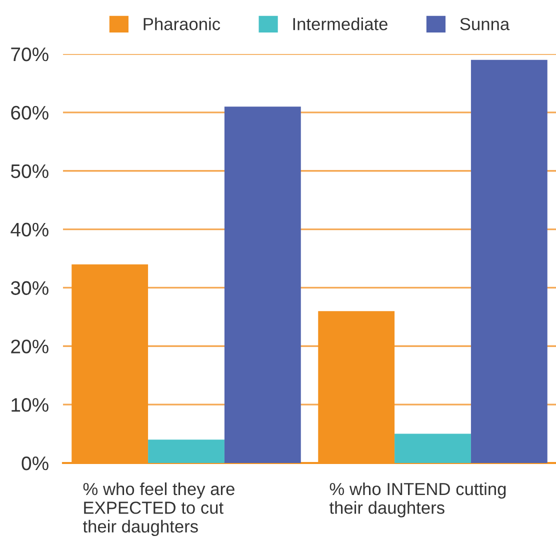 The width and height of the screenshot is (556, 549). I want to click on legend-label: Intermediate, so click(340, 23).